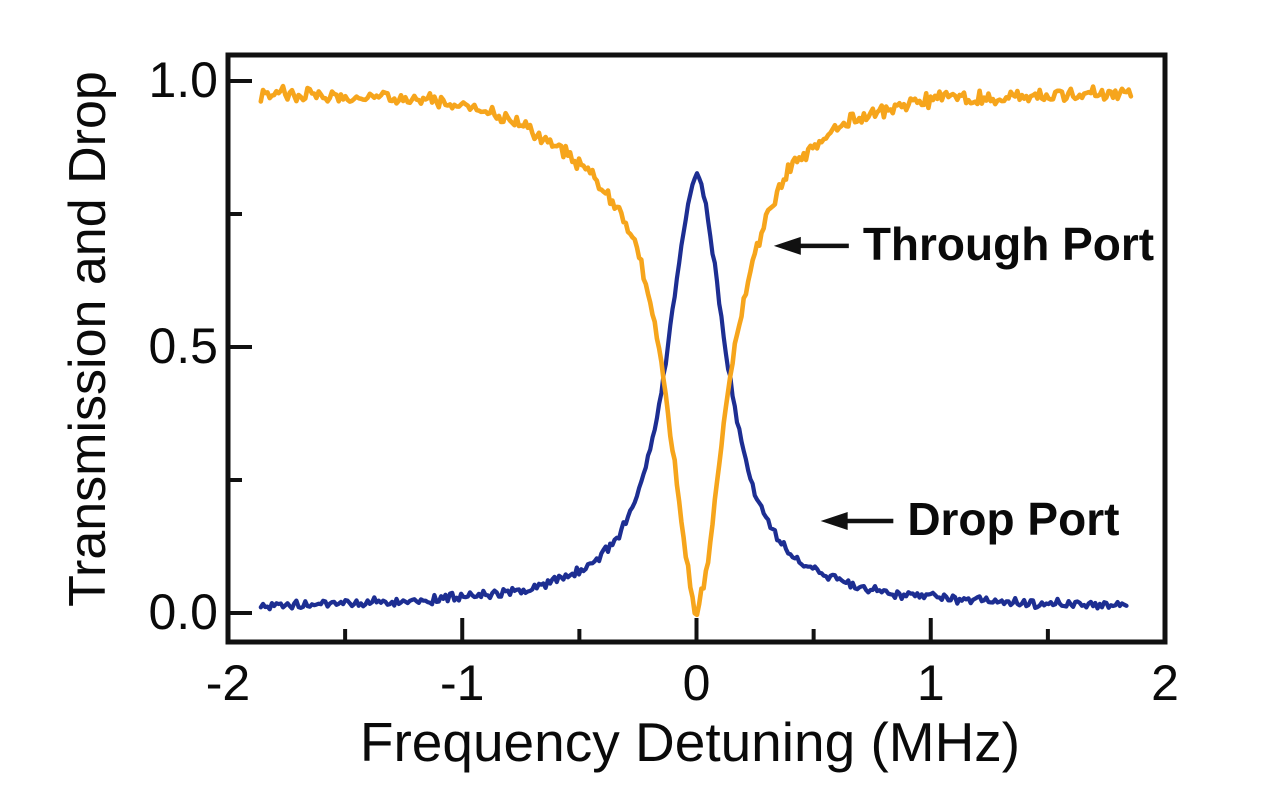 Image resolution: width=1280 pixels, height=807 pixels. I want to click on y-tick-label: 0.5, so click(183, 346).